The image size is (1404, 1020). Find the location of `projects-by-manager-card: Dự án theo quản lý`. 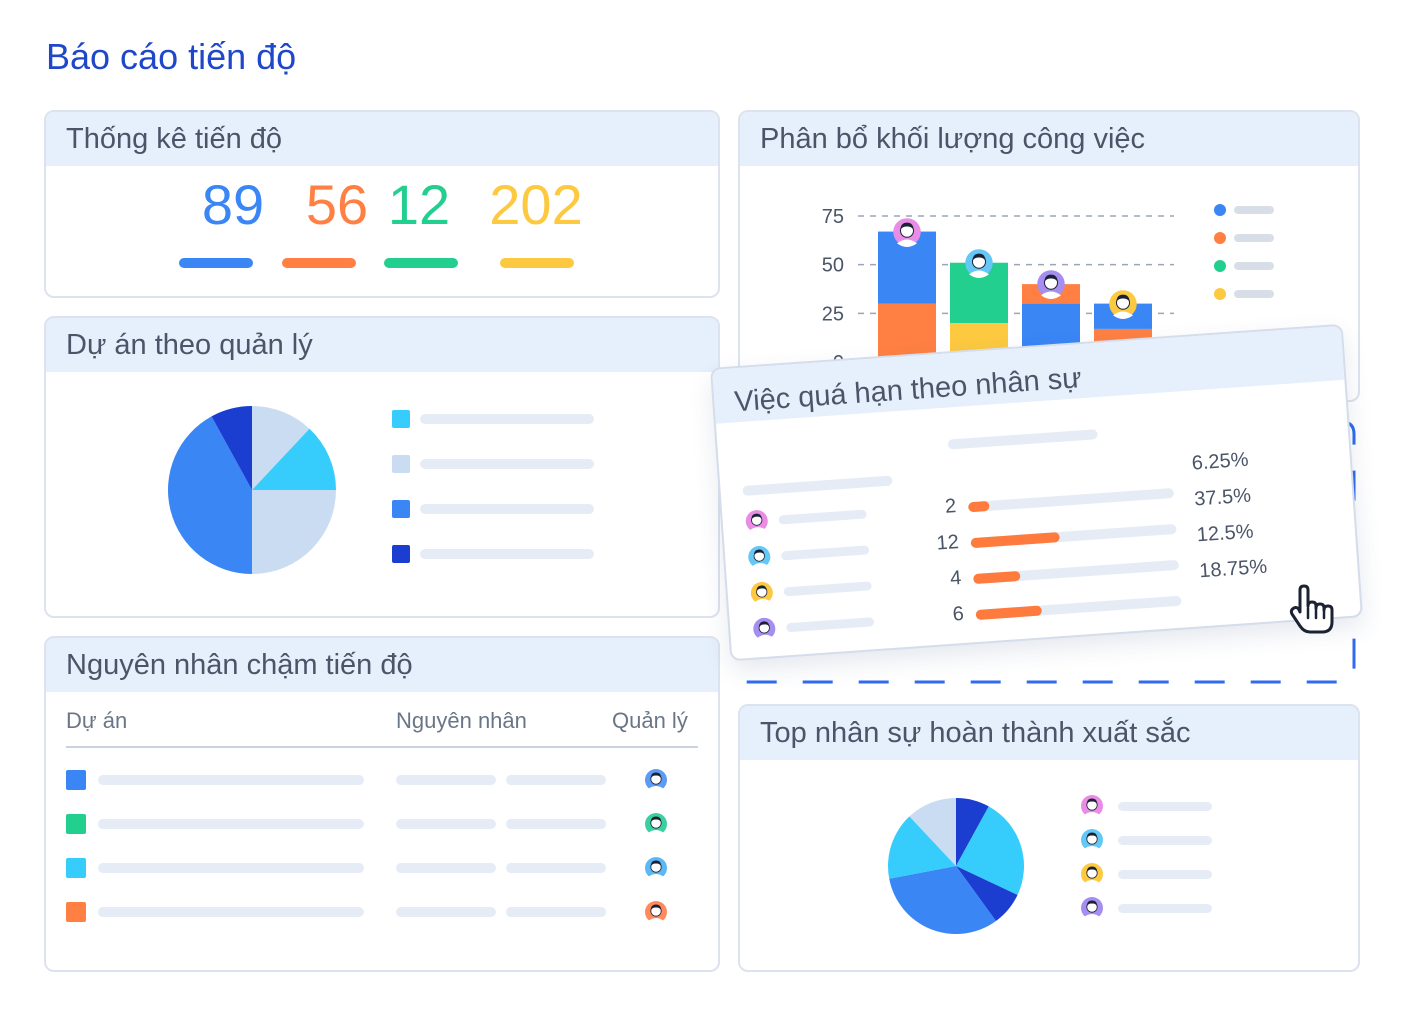

projects-by-manager-card: Dự án theo quản lý is located at coordinates (382, 467).